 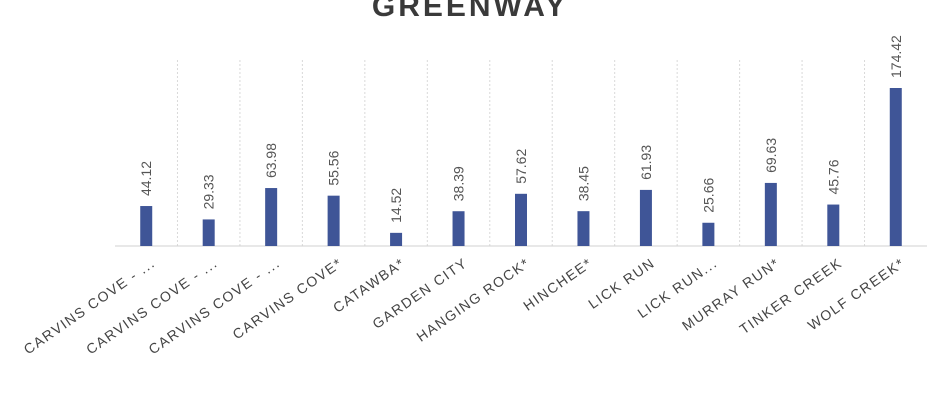 What do you see at coordinates (771, 155) in the screenshot?
I see `value-label: 69.63` at bounding box center [771, 155].